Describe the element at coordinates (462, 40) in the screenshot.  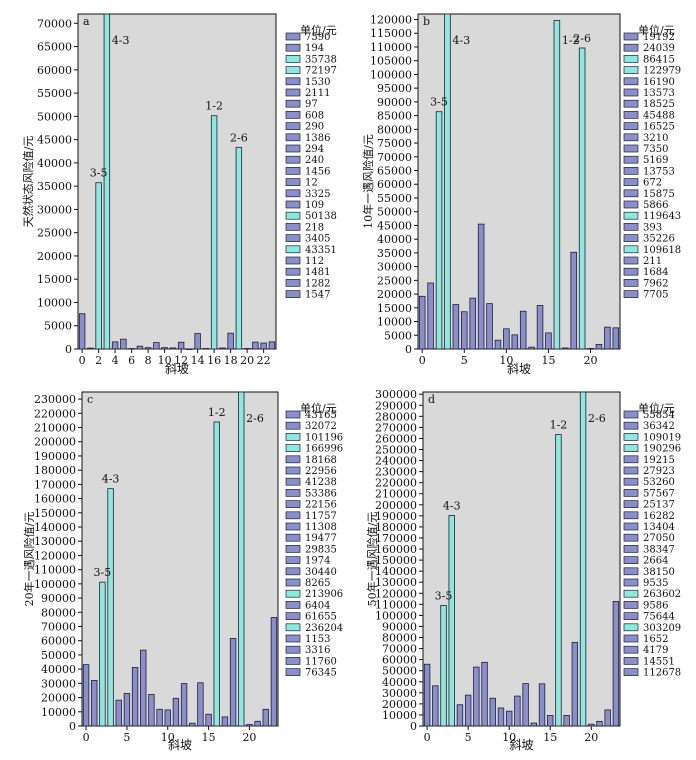
I see `chart-b-annotation-4-3: 4-3` at that location.